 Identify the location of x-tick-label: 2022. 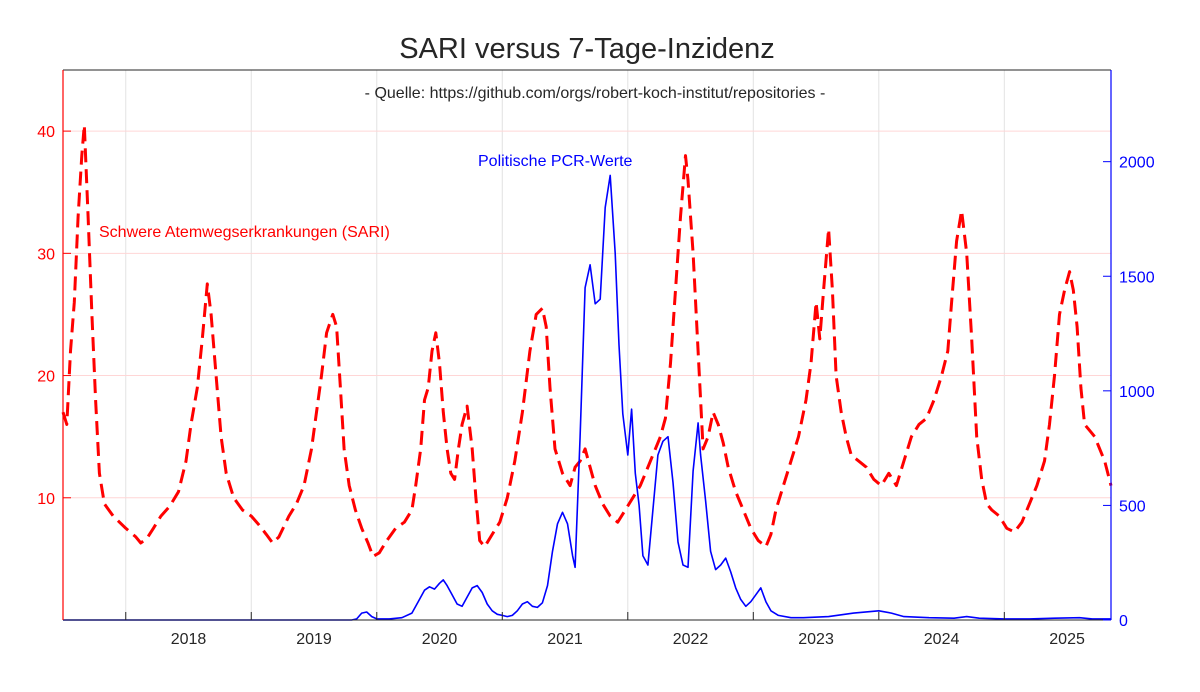
(691, 639).